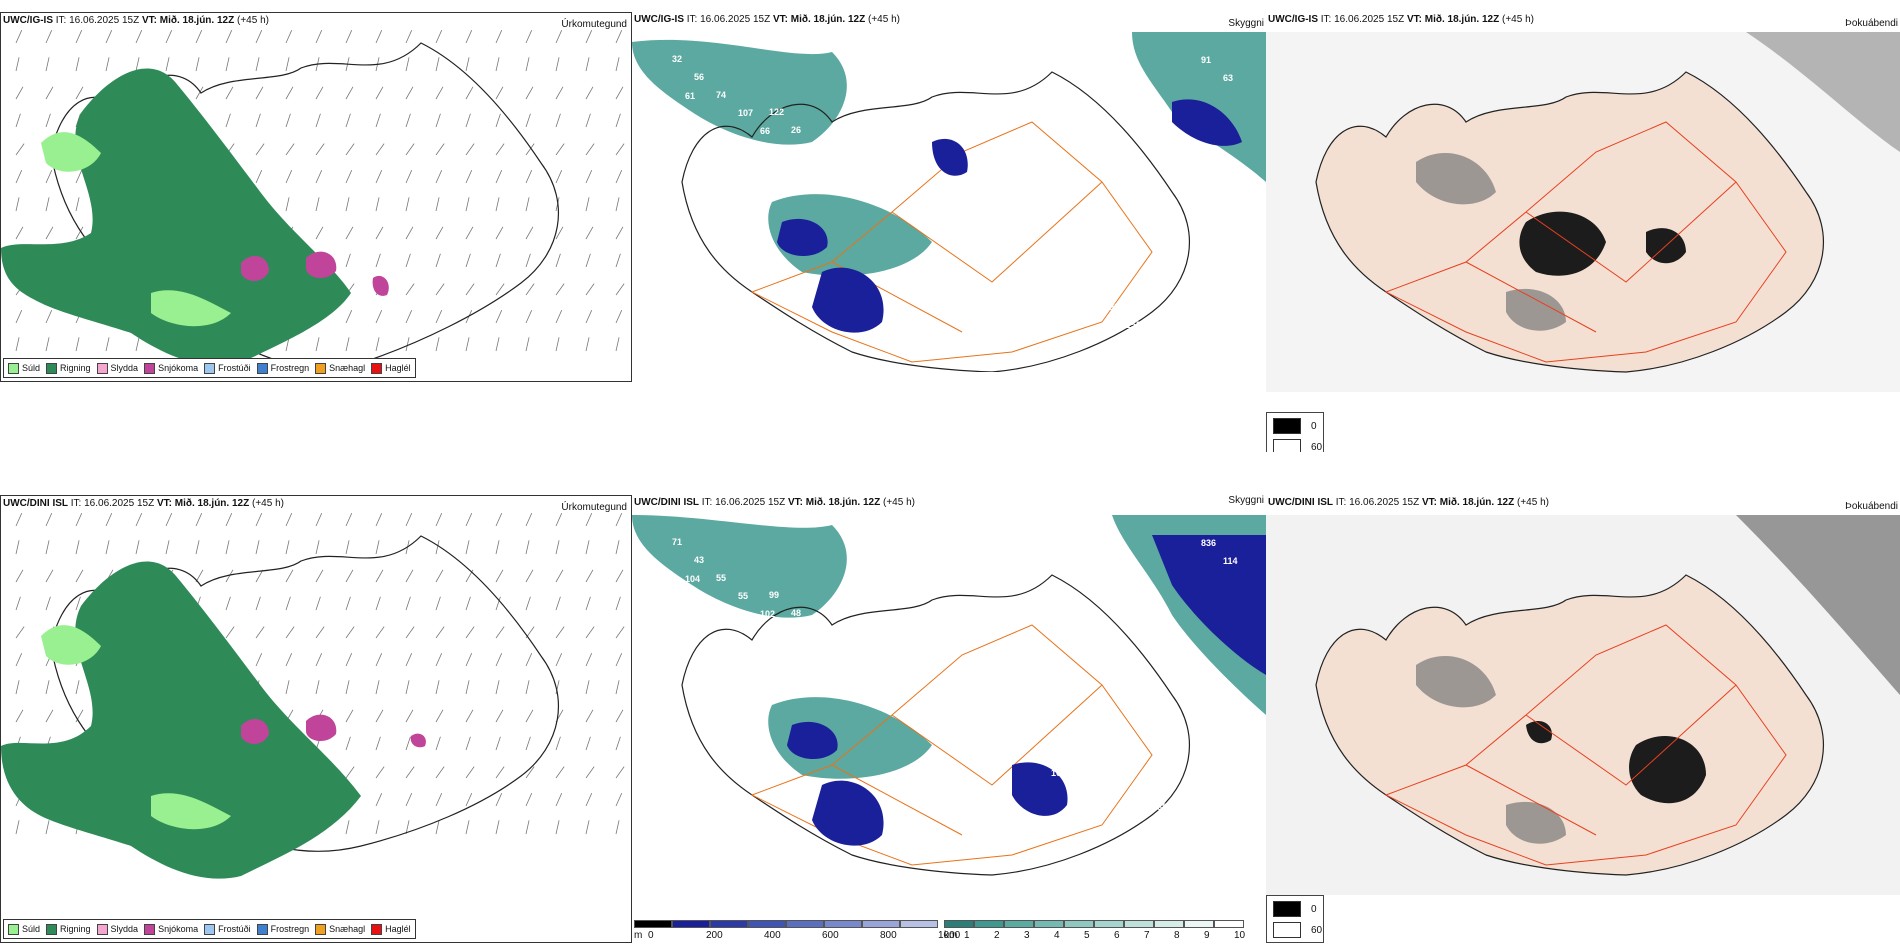  Describe the element at coordinates (699, 560) in the screenshot. I see `visibility-label: 43` at that location.